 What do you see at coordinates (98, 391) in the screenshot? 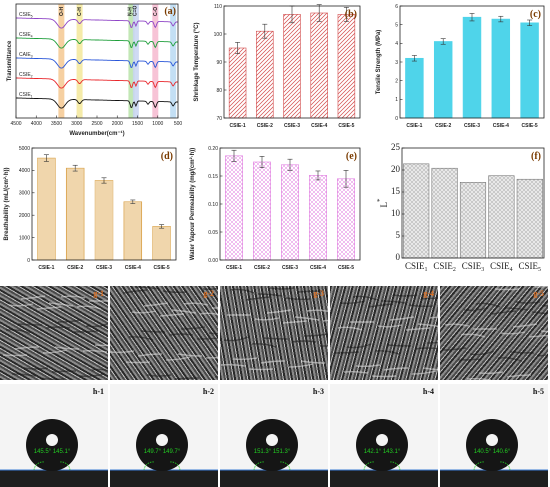
I see `contact-angle-image-label: h-1` at bounding box center [98, 391].